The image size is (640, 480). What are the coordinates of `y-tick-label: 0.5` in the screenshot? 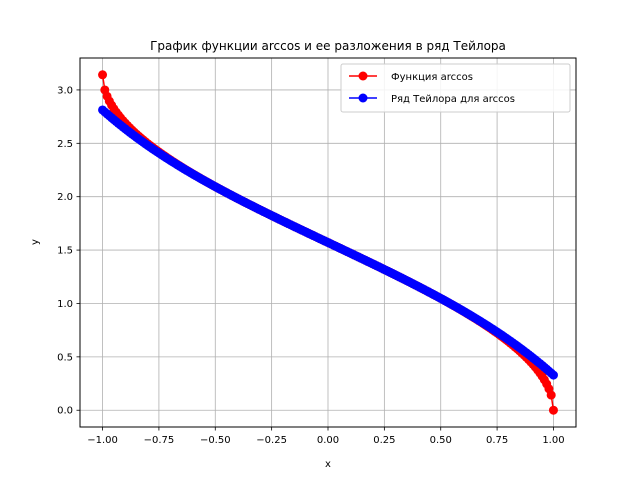 It's located at (65, 357).